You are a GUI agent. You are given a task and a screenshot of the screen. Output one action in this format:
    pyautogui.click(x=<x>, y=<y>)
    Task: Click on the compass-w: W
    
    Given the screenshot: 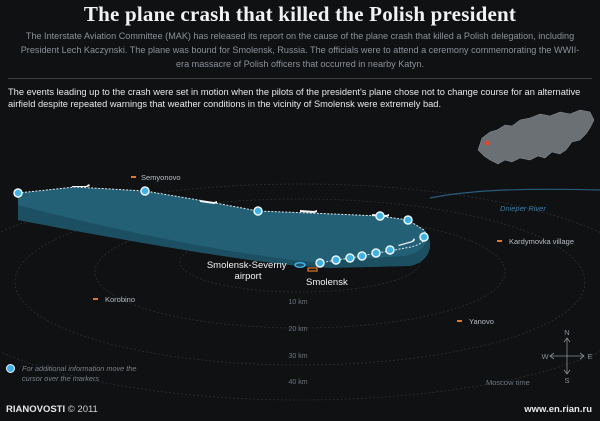 What is the action you would take?
    pyautogui.click(x=545, y=356)
    